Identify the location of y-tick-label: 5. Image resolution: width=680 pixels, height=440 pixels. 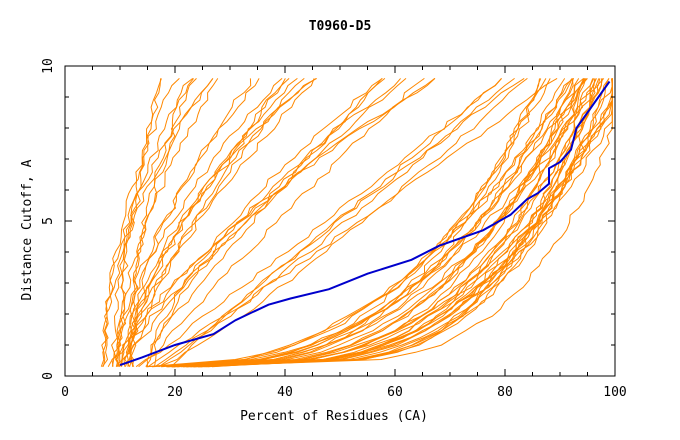
(48, 221).